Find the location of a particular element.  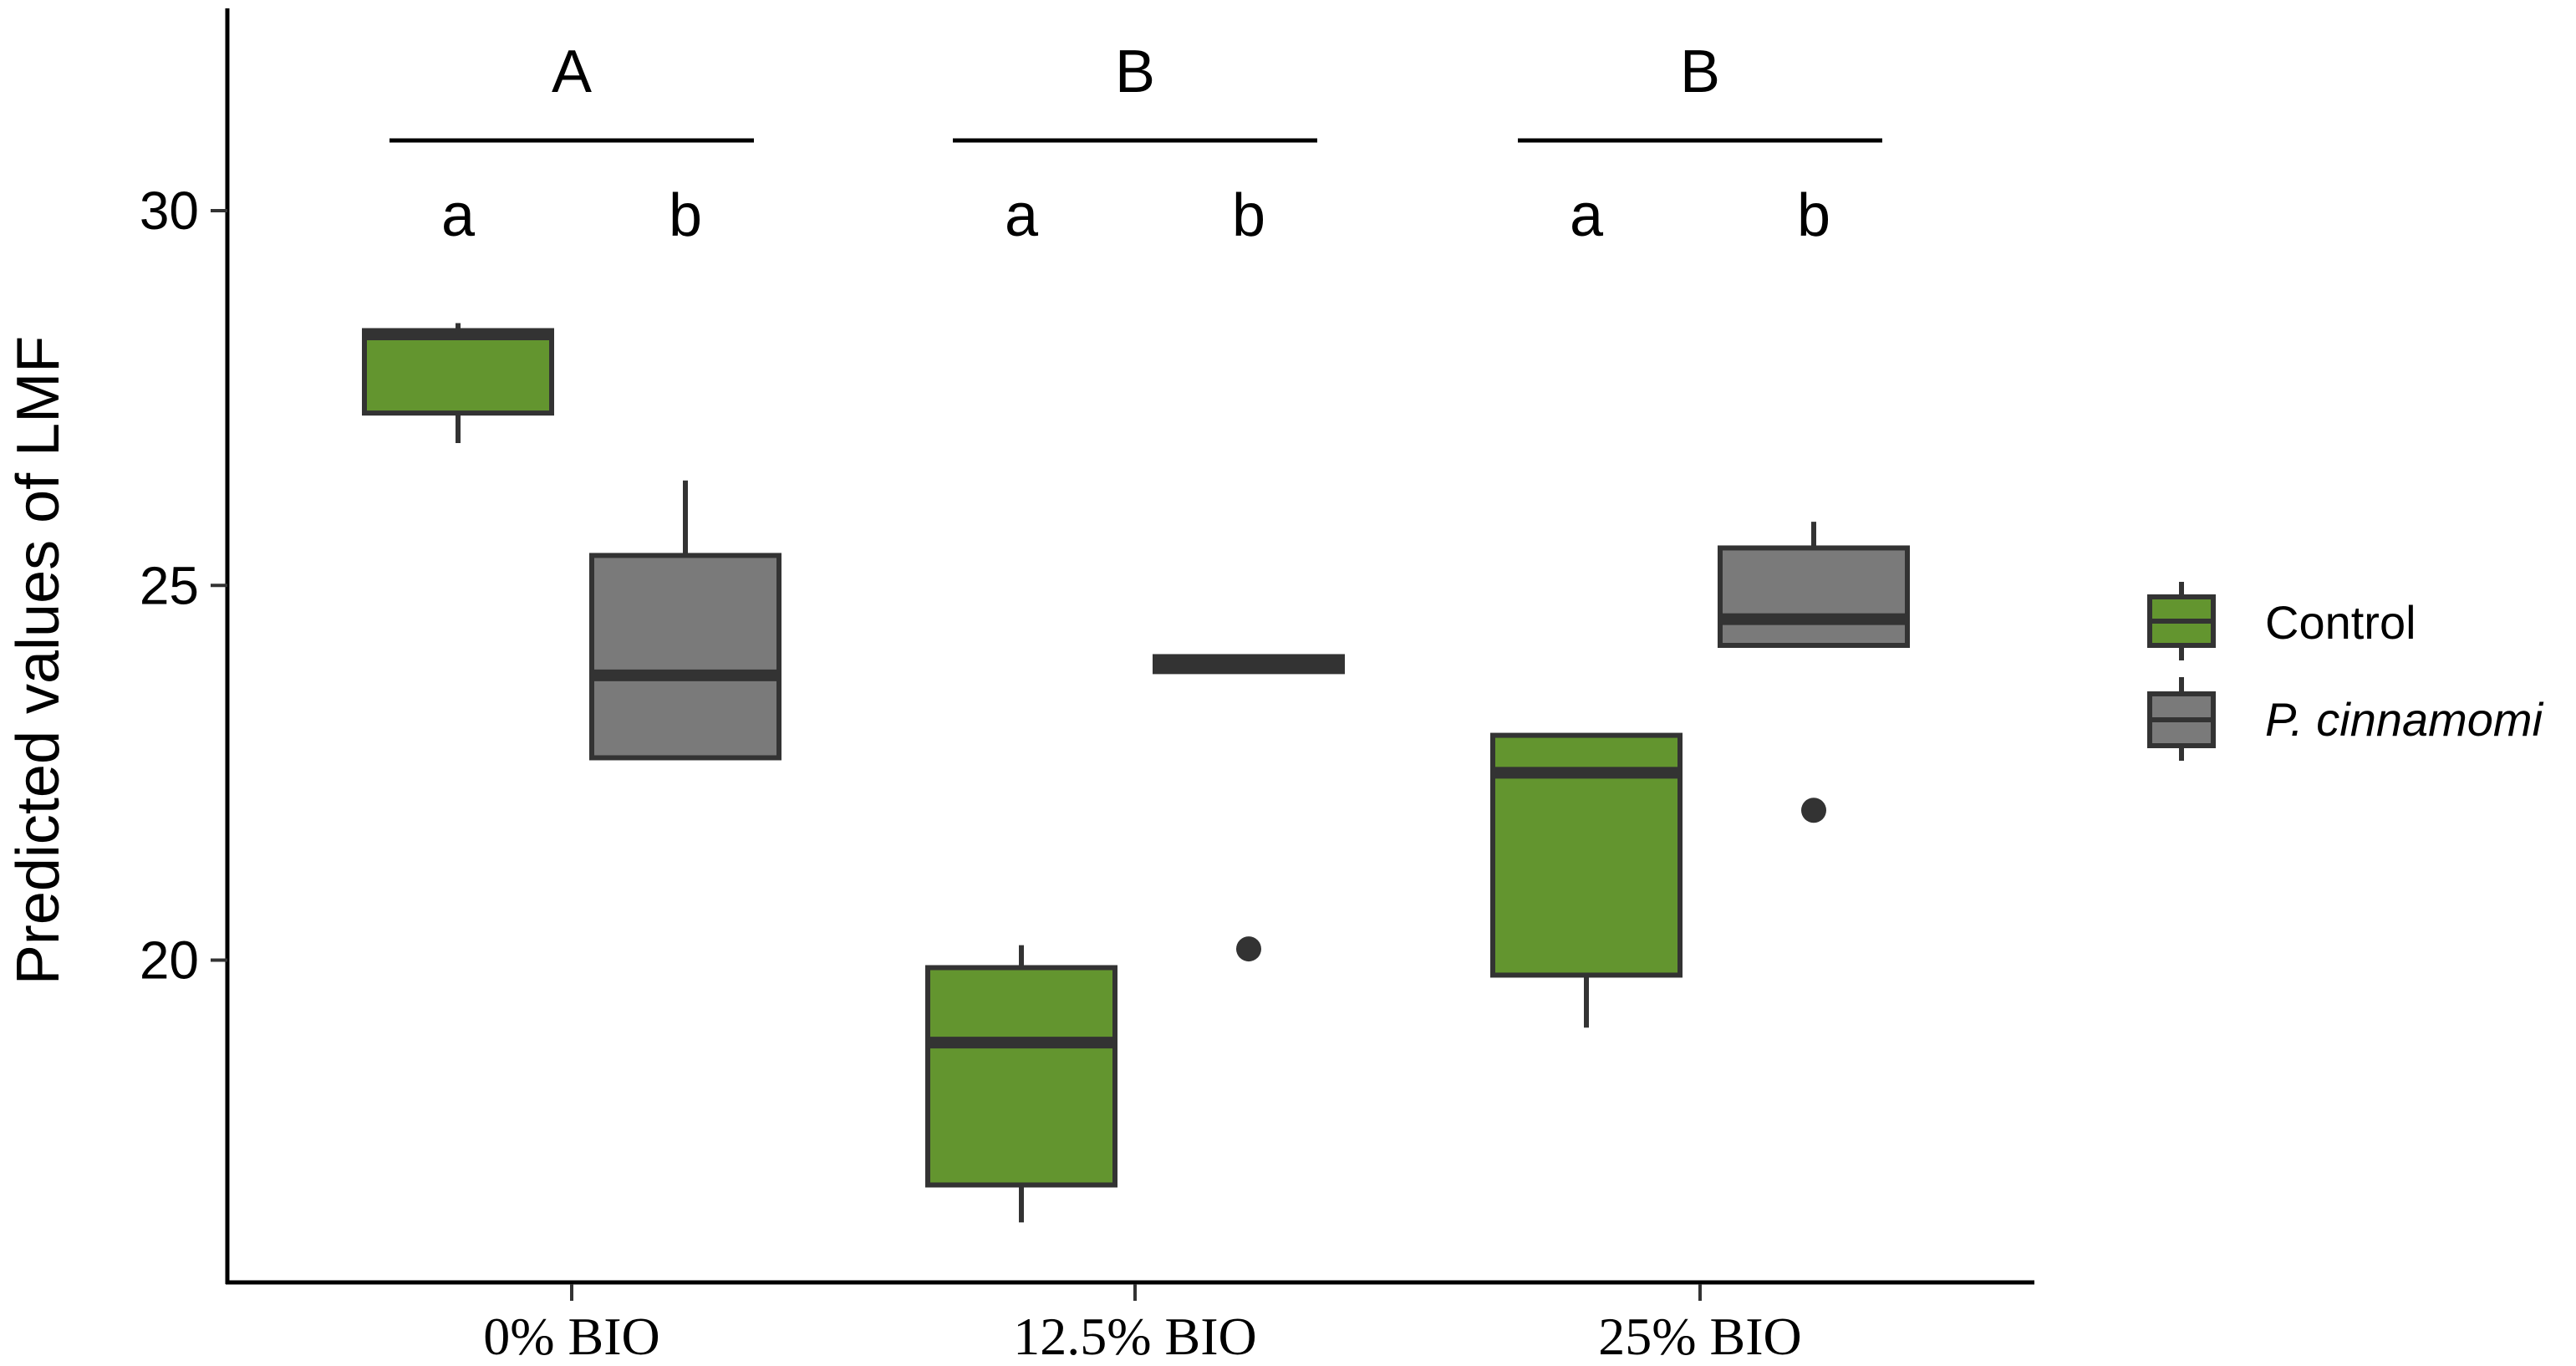

legend-label-p-cinnamomi: P. cinnamomi is located at coordinates (2404, 719).